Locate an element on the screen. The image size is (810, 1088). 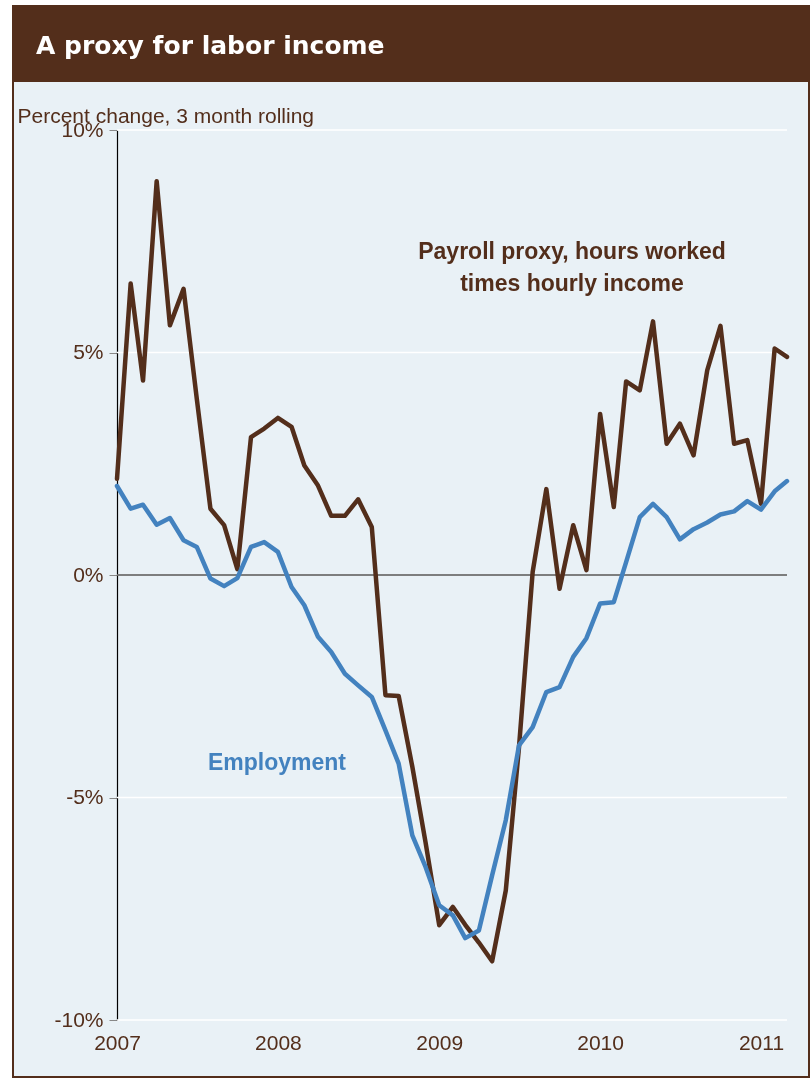
series-label: Payroll proxy, hours worked times hourly income is located at coordinates (572, 267).